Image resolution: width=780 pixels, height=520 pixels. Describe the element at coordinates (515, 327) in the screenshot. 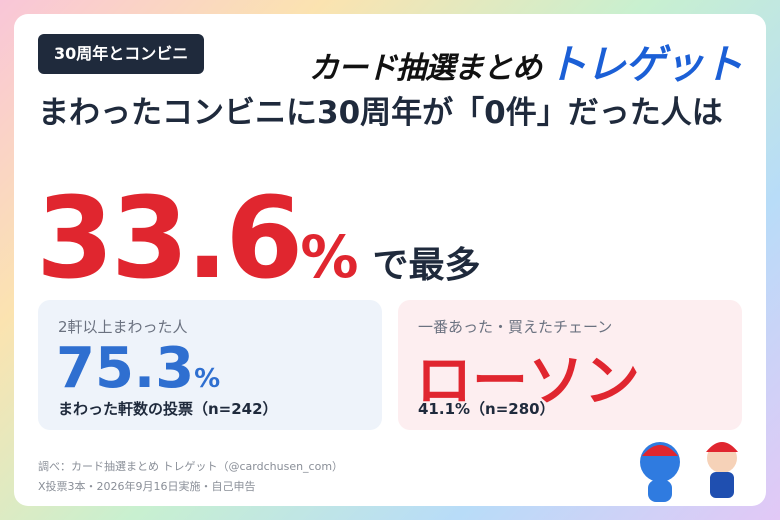

I see `stat-label: 一番あった・買えたチェーン` at that location.